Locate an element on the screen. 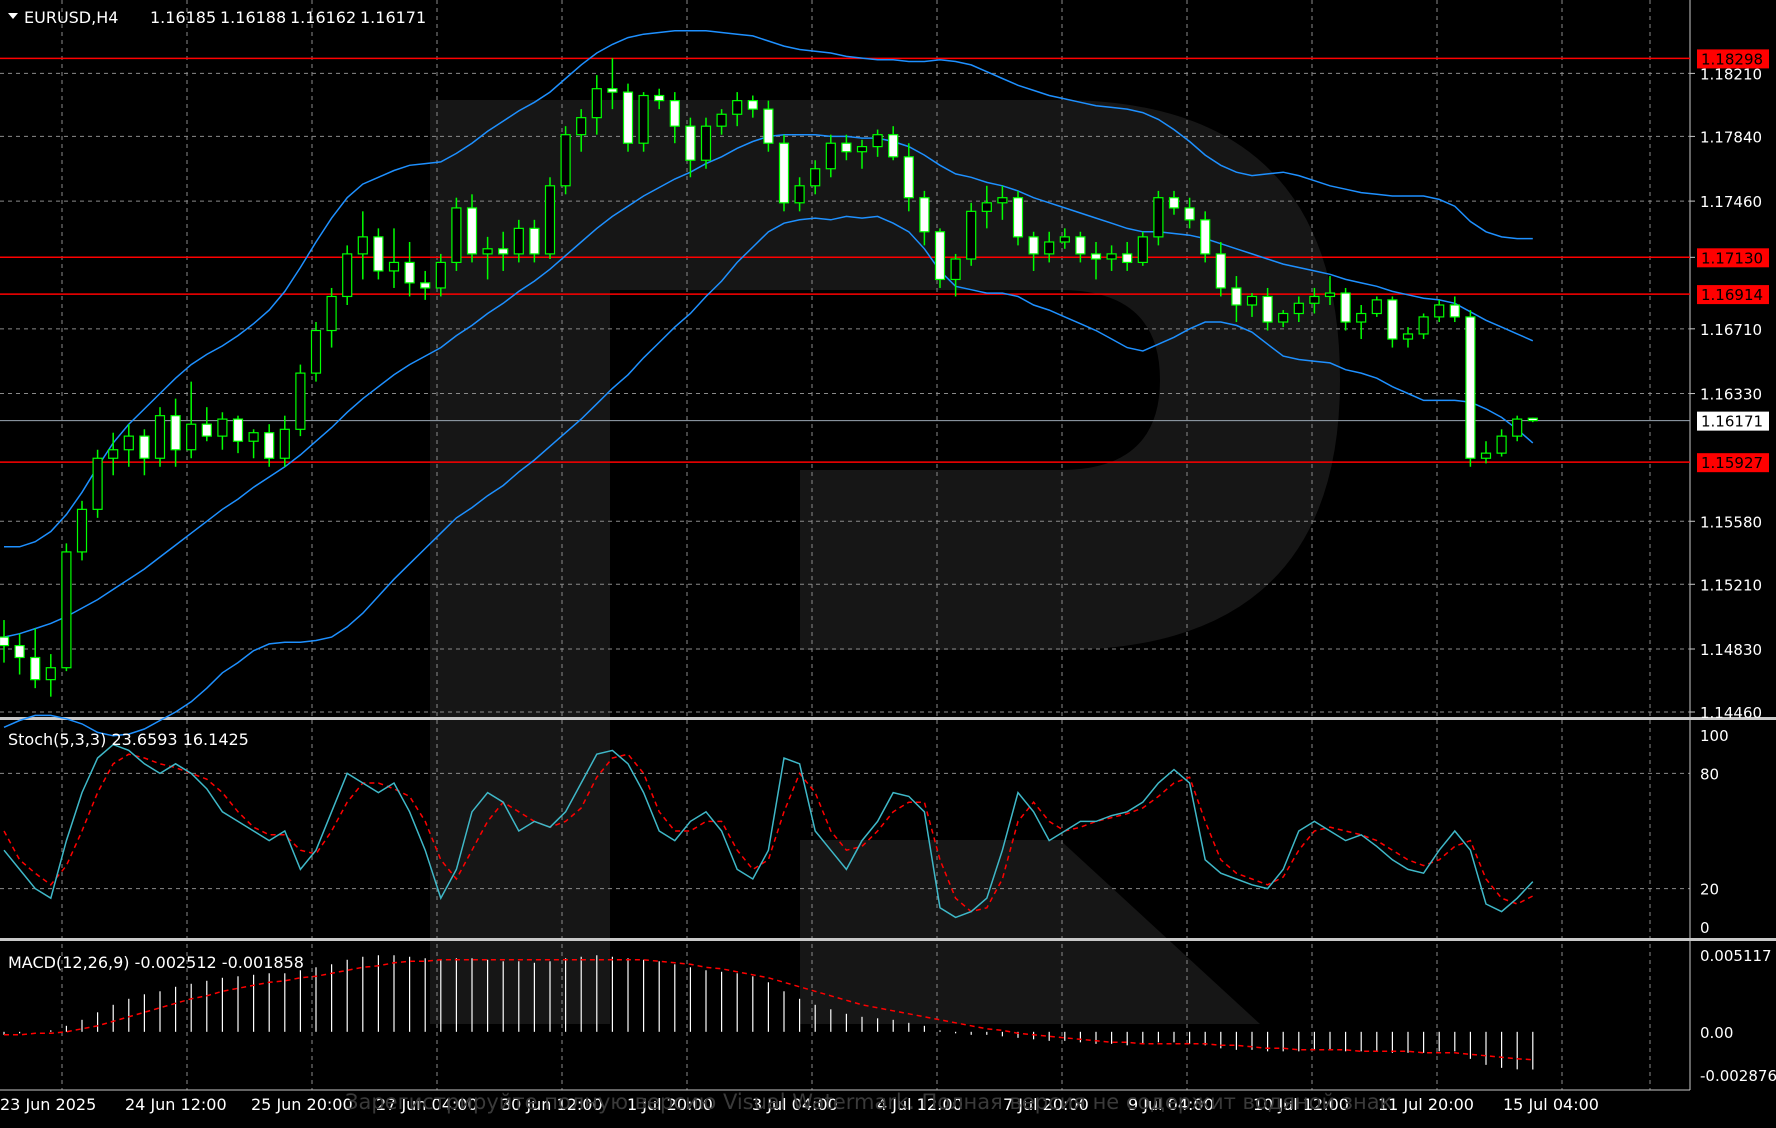  ohlc-low: 1.16162 is located at coordinates (323, 17).